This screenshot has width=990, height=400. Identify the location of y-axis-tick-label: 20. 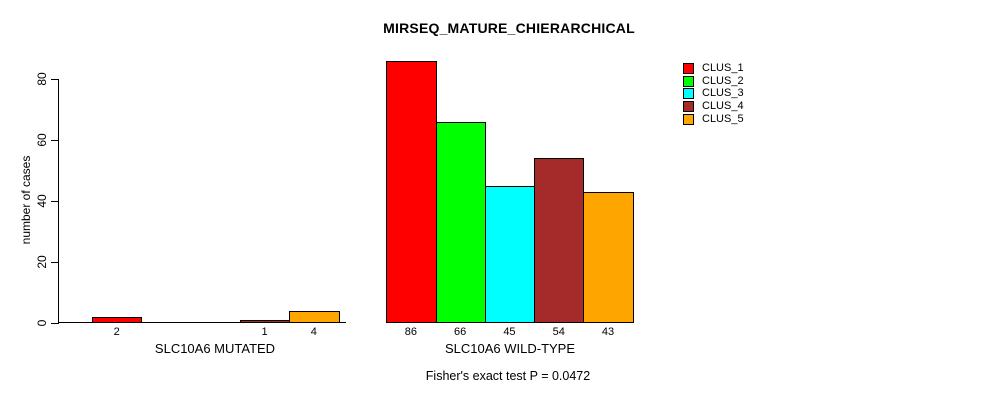
(42, 262).